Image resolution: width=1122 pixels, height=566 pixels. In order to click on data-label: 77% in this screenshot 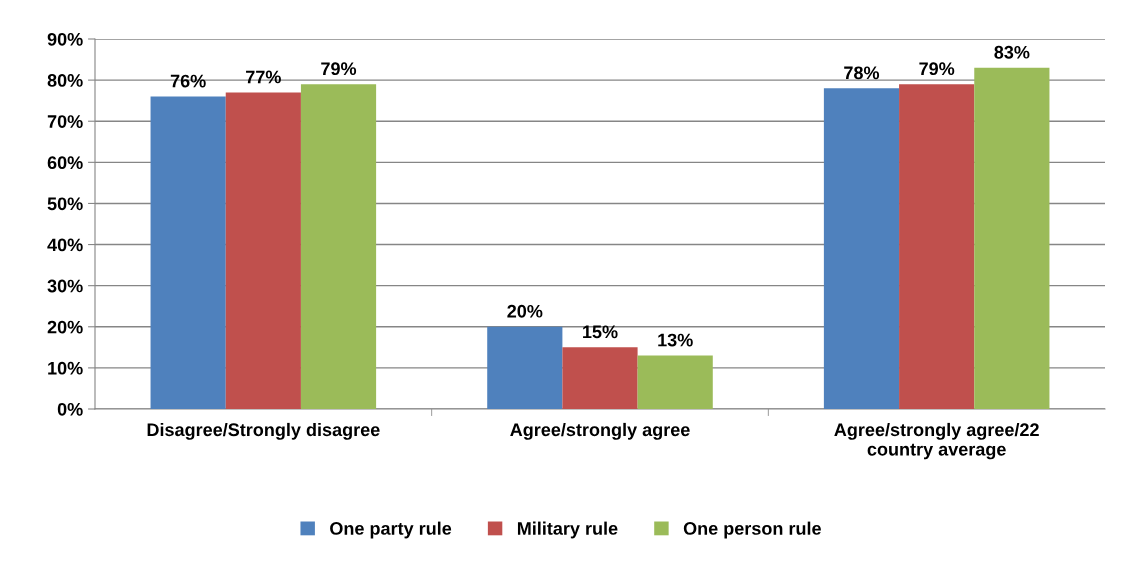, I will do `click(263, 77)`.